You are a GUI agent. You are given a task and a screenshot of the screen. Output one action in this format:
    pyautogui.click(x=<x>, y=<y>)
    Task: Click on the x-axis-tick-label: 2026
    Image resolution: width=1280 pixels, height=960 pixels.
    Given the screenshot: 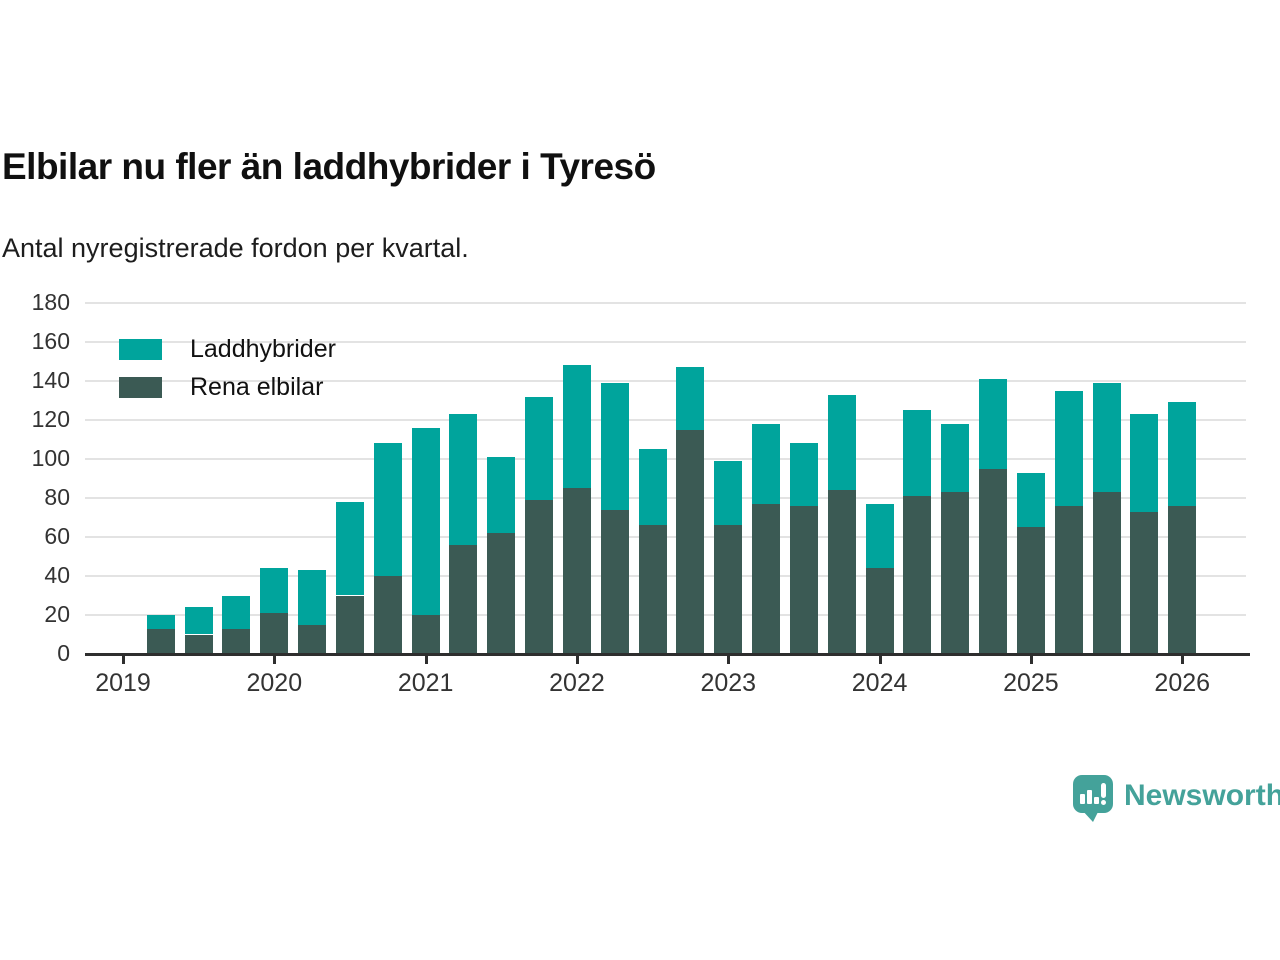 What is the action you would take?
    pyautogui.click(x=1182, y=683)
    